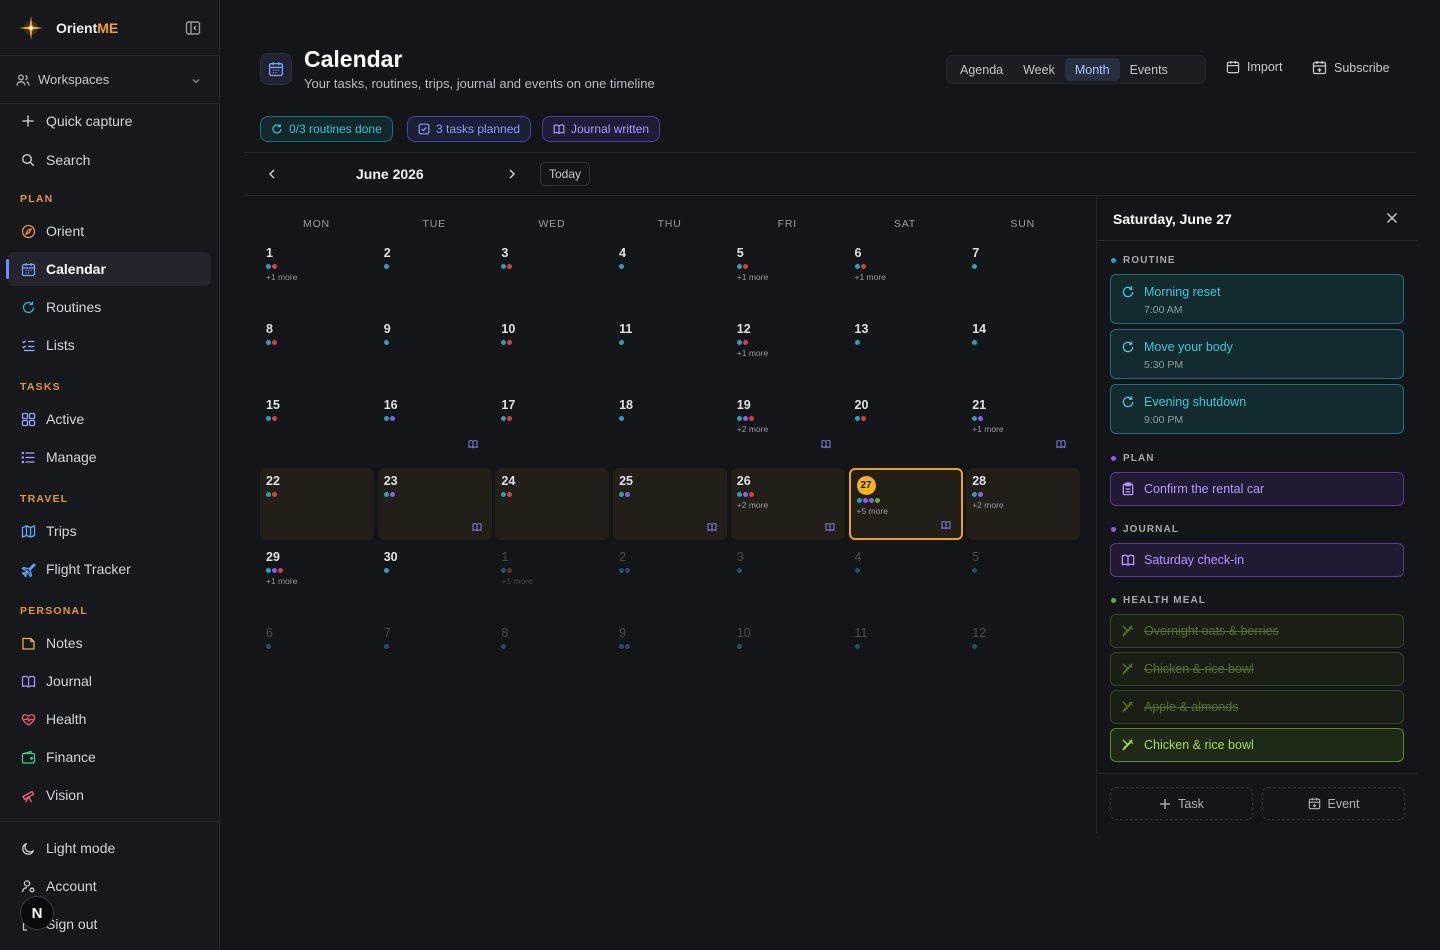 The image size is (1440, 950). Describe the element at coordinates (1392, 218) in the screenshot. I see `close-icon` at that location.